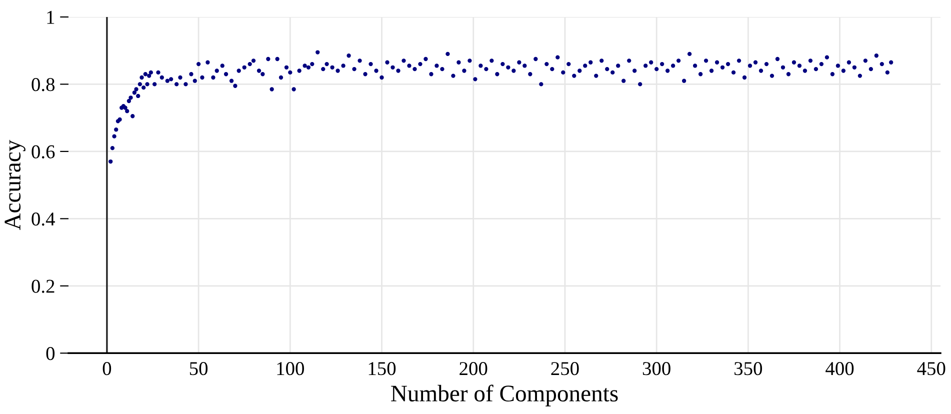 Image resolution: width=951 pixels, height=414 pixels. Describe the element at coordinates (43, 286) in the screenshot. I see `y-tick-label: 0.2` at that location.